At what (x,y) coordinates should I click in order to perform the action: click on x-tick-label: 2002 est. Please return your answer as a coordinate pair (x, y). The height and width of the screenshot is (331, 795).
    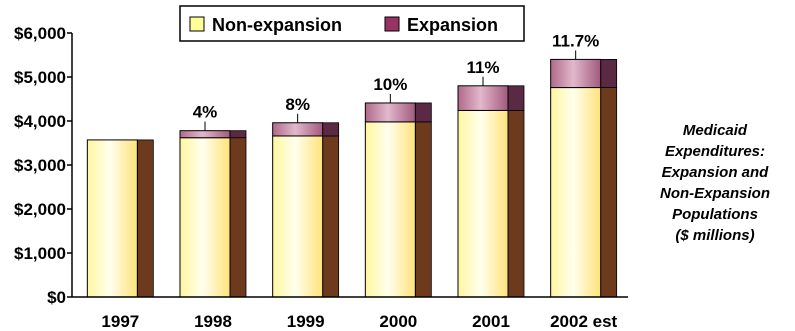
    Looking at the image, I should click on (583, 321).